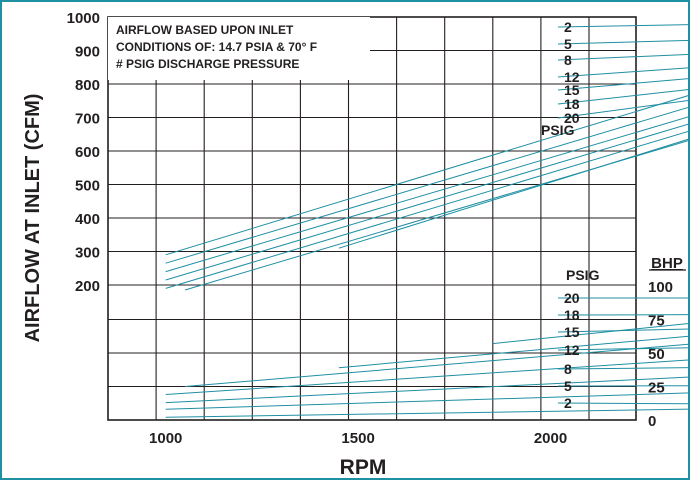 The width and height of the screenshot is (690, 480). I want to click on airflow-psig-label-12: 12, so click(572, 77).